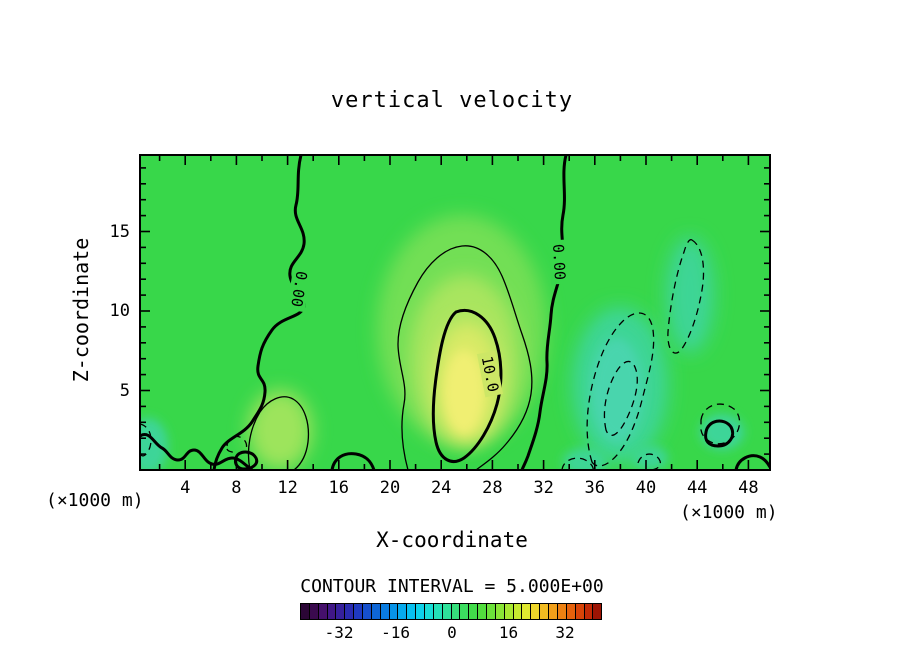 The height and width of the screenshot is (654, 904). Describe the element at coordinates (339, 488) in the screenshot. I see `x-tick-label: 16` at that location.